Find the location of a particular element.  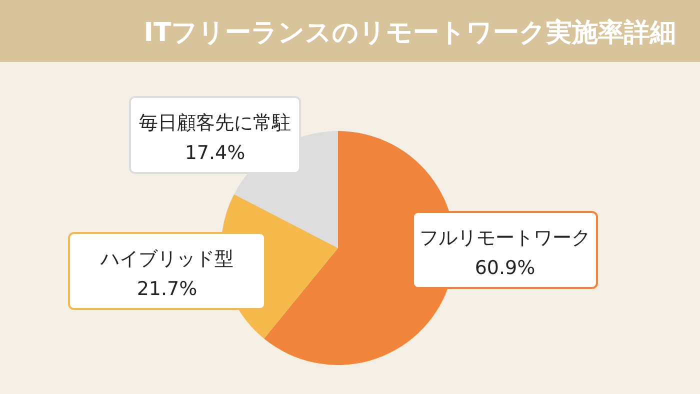

data-label: 21.7% is located at coordinates (167, 289).